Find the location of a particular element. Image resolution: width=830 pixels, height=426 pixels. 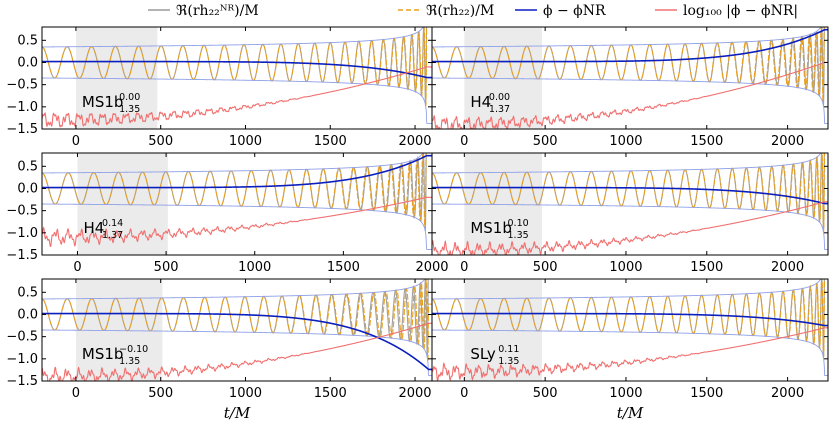

panel-right-top: 0 500 1000 1500 2000 H40.001.37 is located at coordinates (630, 87).